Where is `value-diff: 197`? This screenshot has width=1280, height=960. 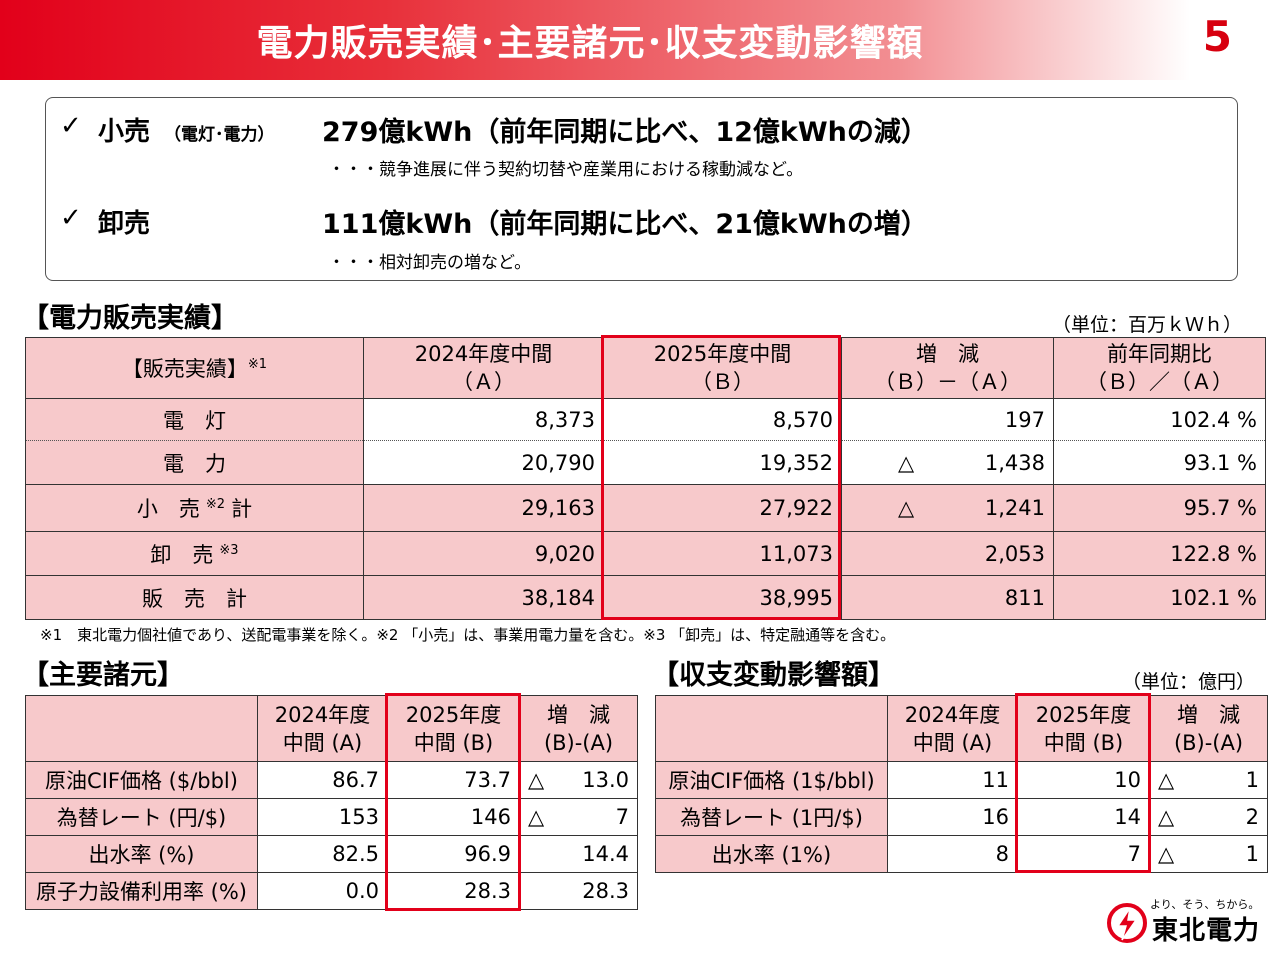
value-diff: 197 is located at coordinates (947, 419).